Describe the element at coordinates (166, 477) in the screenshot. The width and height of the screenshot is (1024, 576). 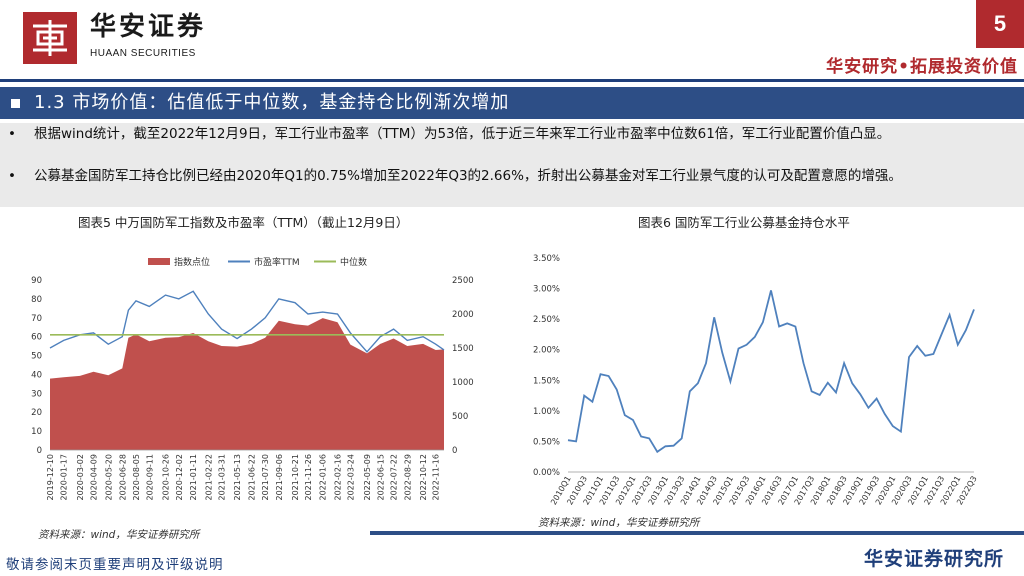
I see `x-tick-label: 2020-10-26` at that location.